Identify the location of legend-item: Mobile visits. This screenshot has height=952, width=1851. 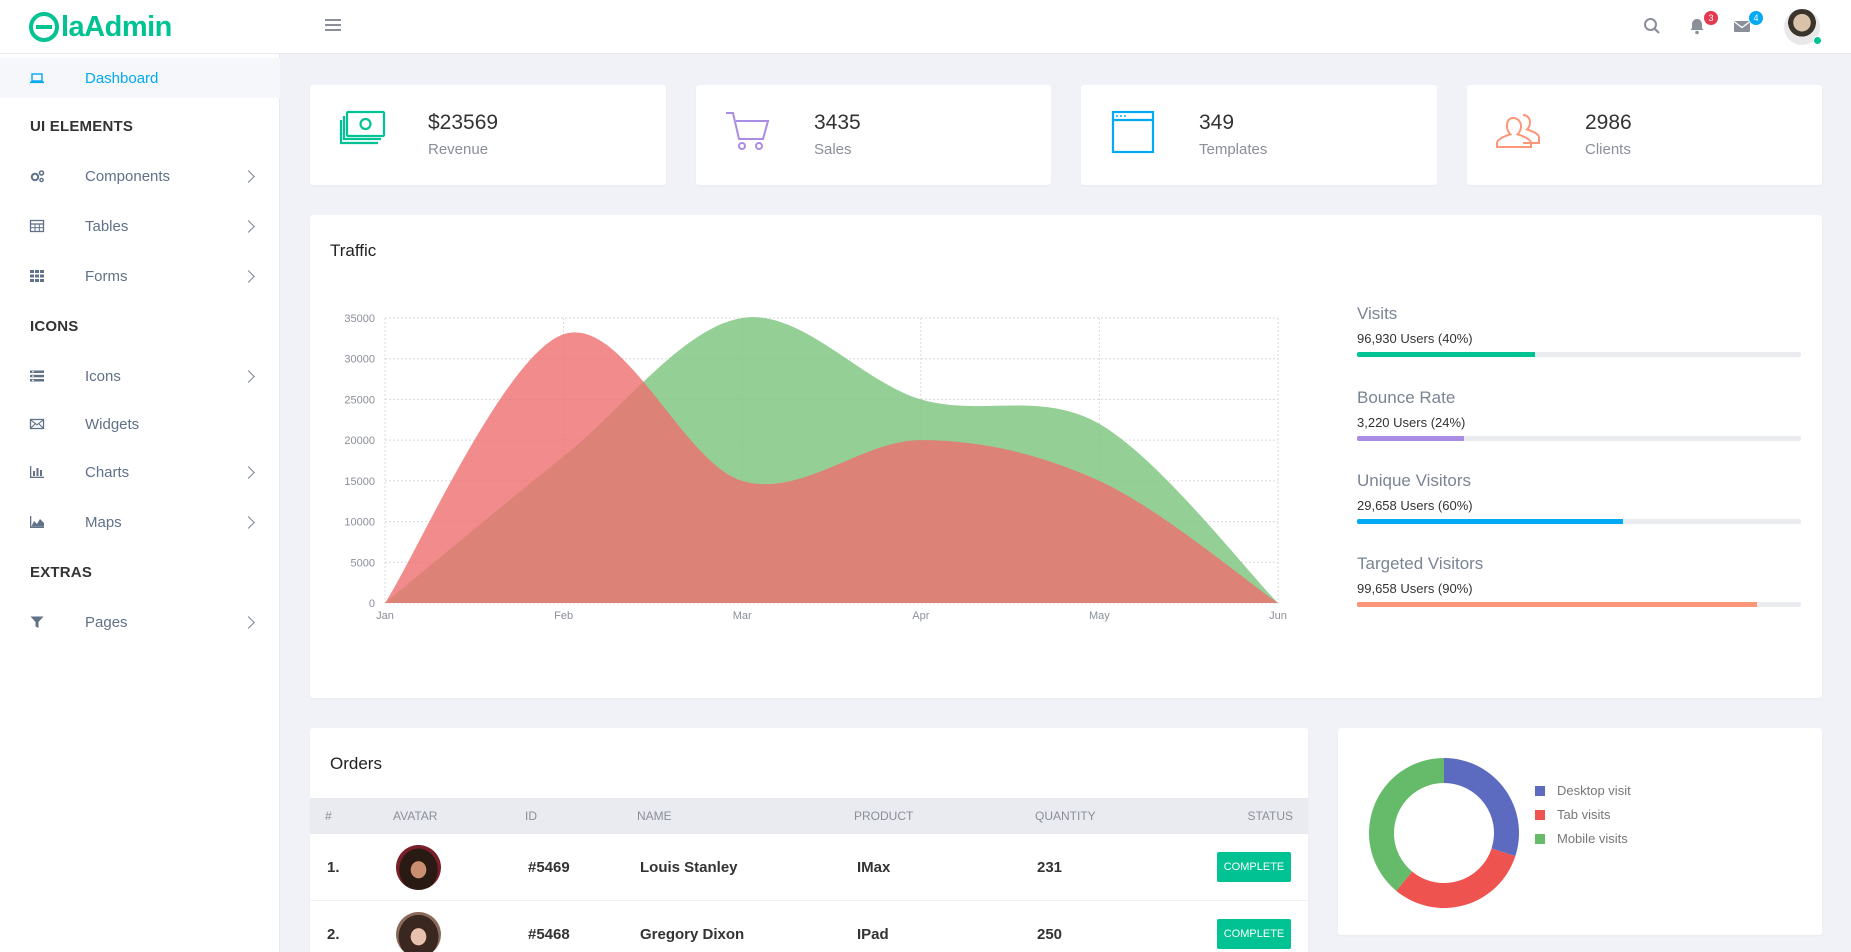
(1581, 838).